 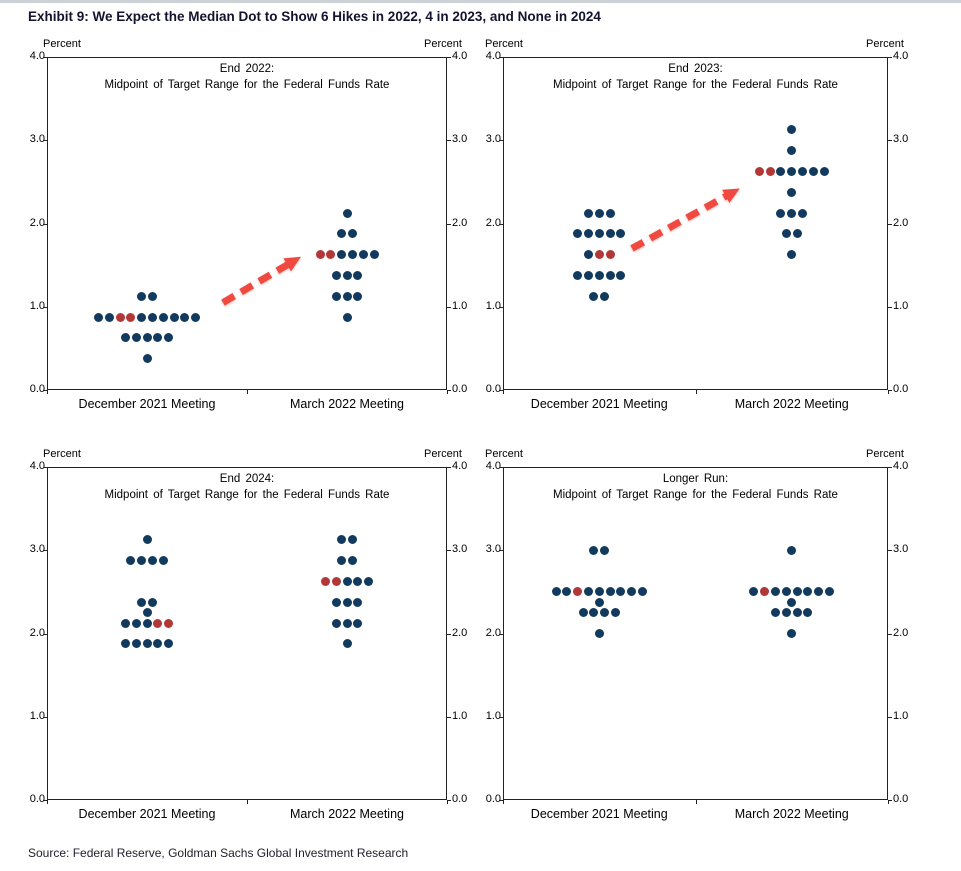 I want to click on panel-title: End 2024:, so click(x=247, y=479).